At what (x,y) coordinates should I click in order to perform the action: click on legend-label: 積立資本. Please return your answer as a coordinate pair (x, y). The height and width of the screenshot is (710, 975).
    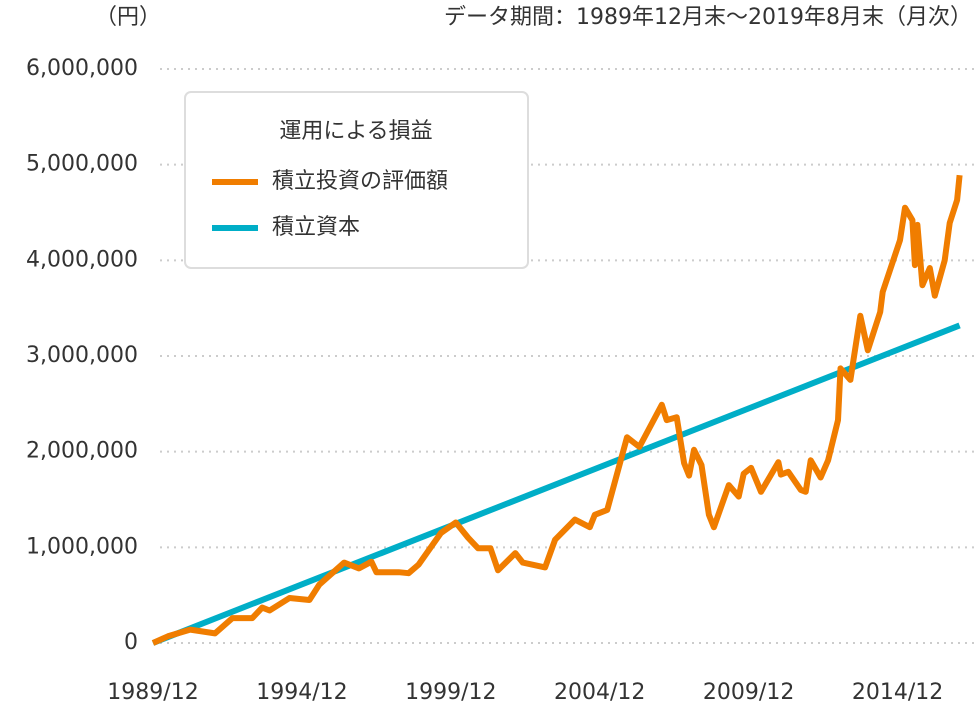
    Looking at the image, I should click on (316, 227).